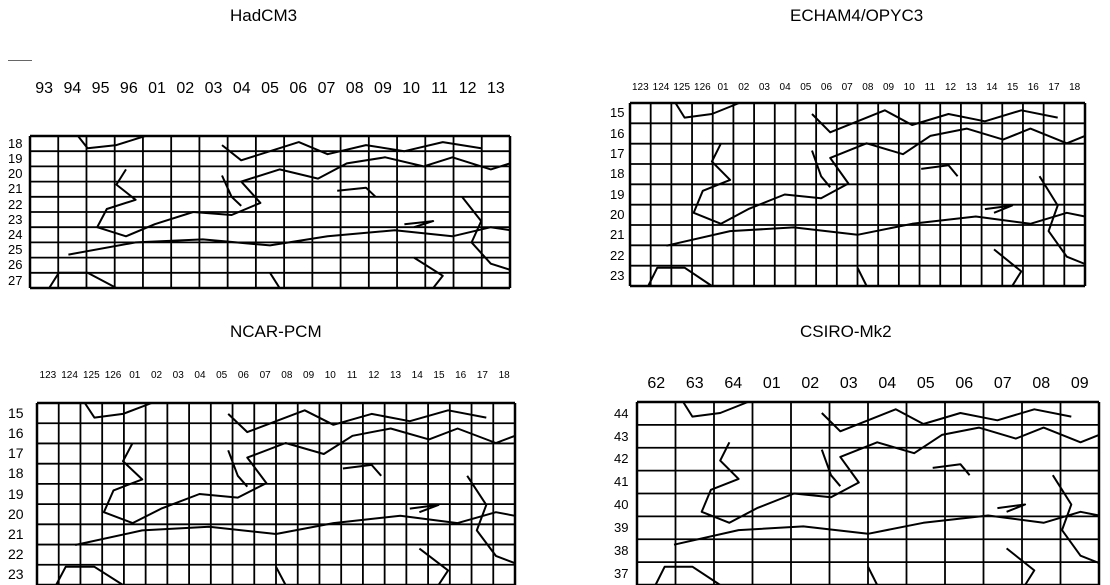  What do you see at coordinates (72, 88) in the screenshot?
I see `column-label: 94` at bounding box center [72, 88].